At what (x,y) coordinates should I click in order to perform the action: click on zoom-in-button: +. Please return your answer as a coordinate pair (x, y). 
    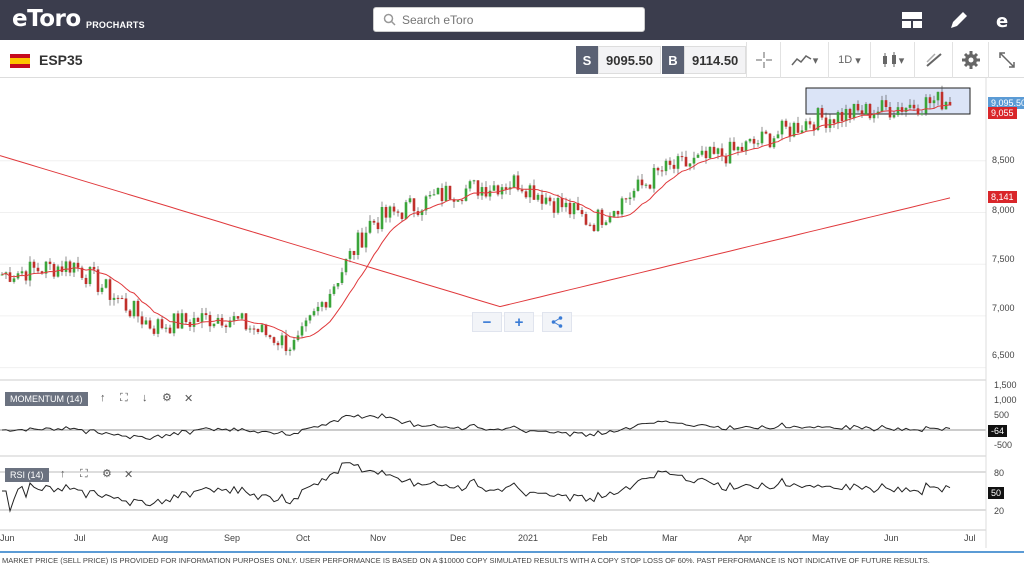
    Looking at the image, I should click on (519, 322).